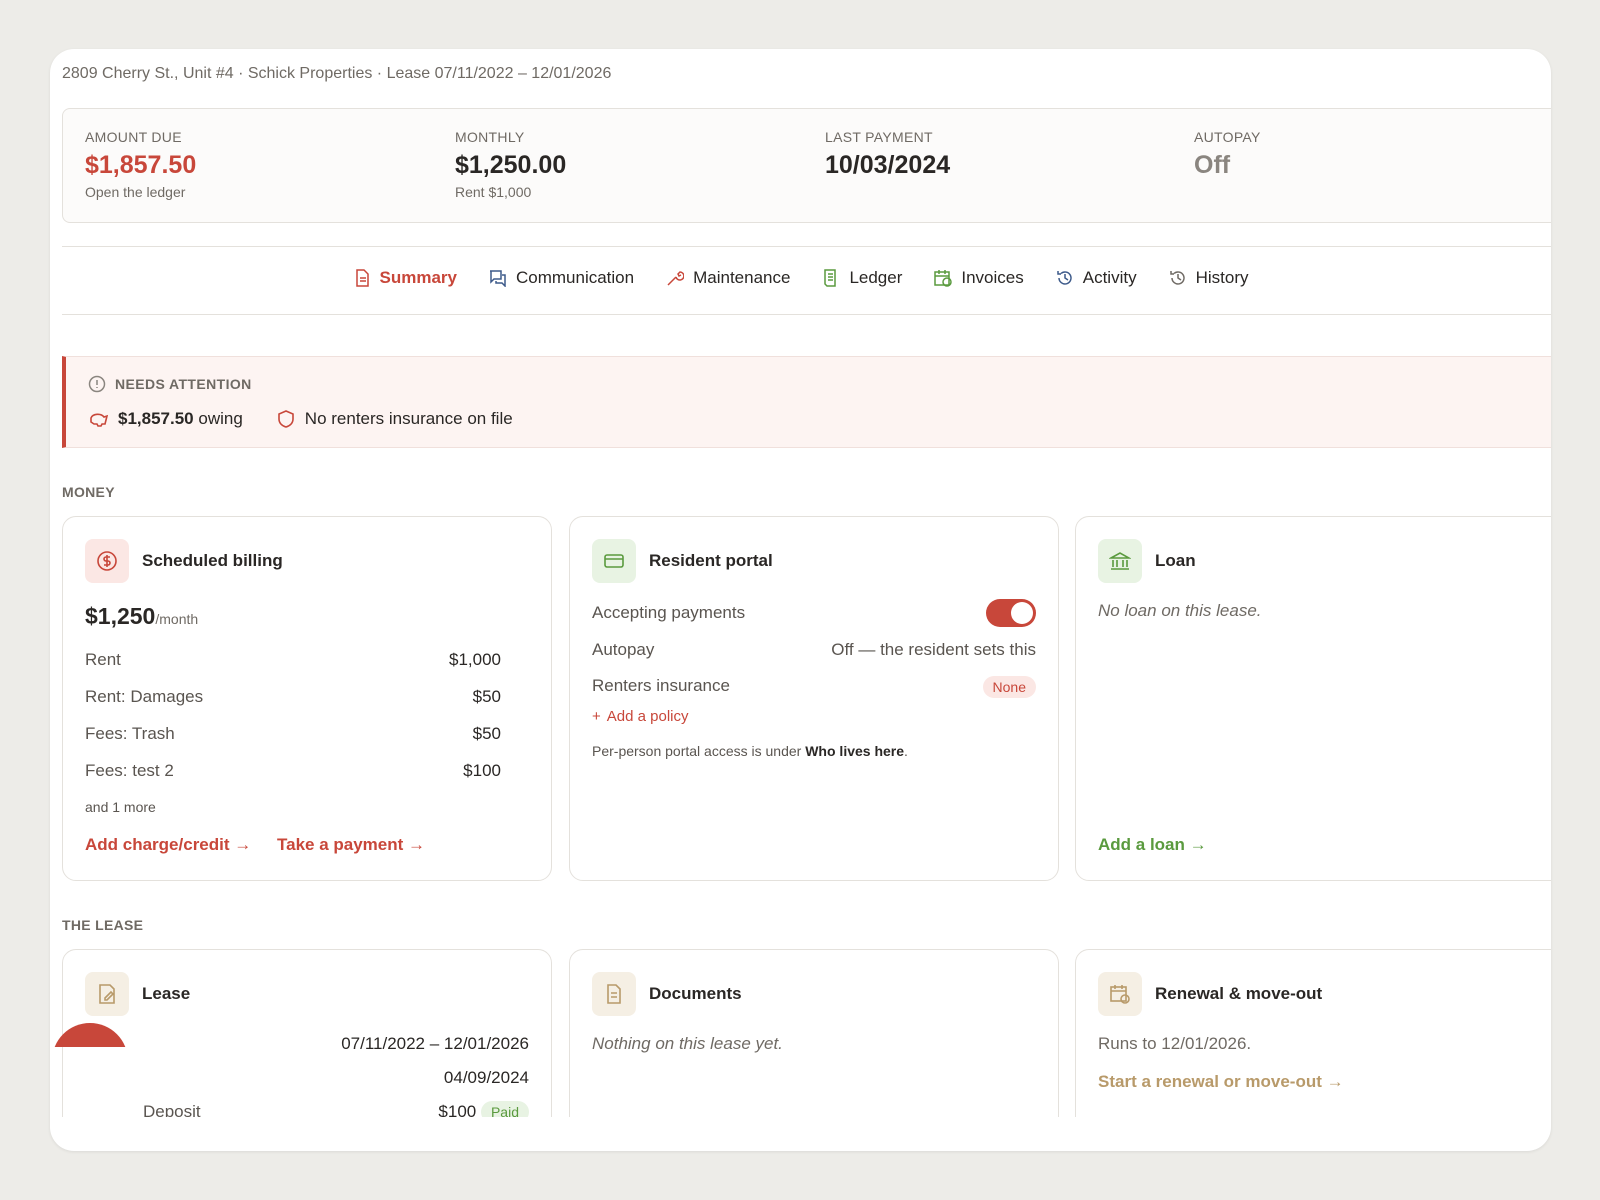 This screenshot has height=1200, width=1600. I want to click on stat: AMOUNT DUE $1,857.50 Open the ledger, so click(140, 164).